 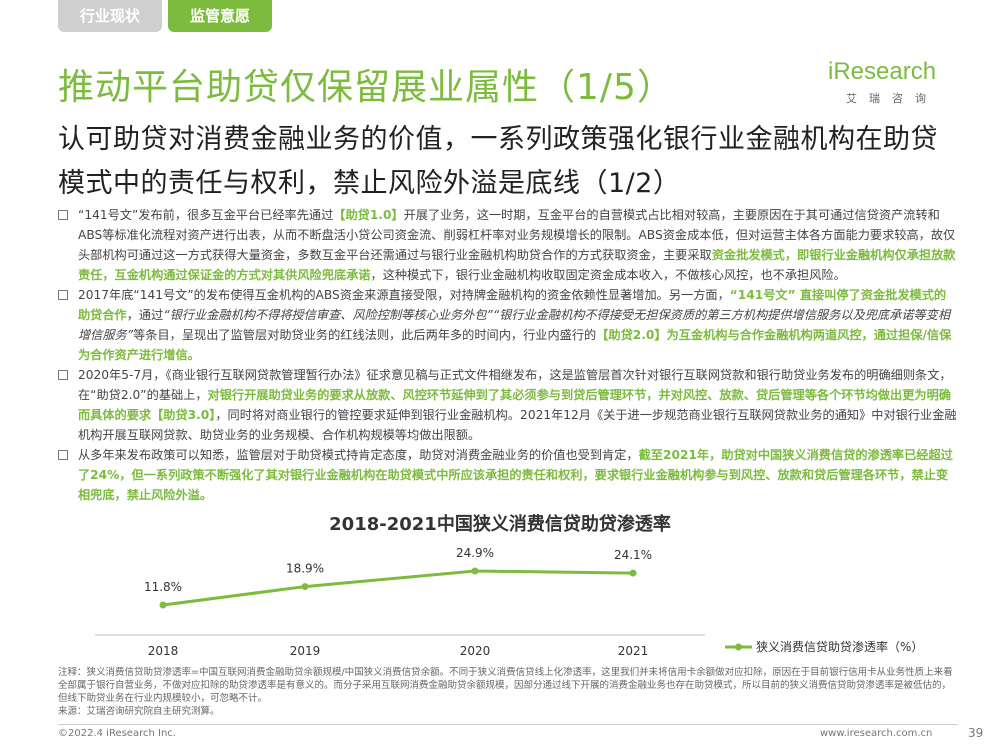 What do you see at coordinates (475, 651) in the screenshot?
I see `x-tick-label: 2020` at bounding box center [475, 651].